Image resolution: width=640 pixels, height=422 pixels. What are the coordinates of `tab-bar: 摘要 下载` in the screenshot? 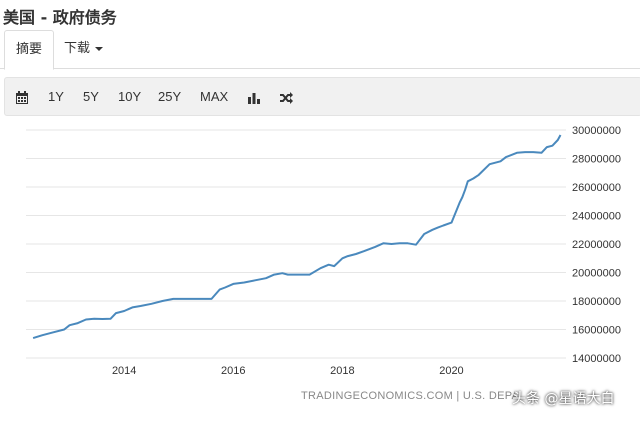 It's located at (320, 50).